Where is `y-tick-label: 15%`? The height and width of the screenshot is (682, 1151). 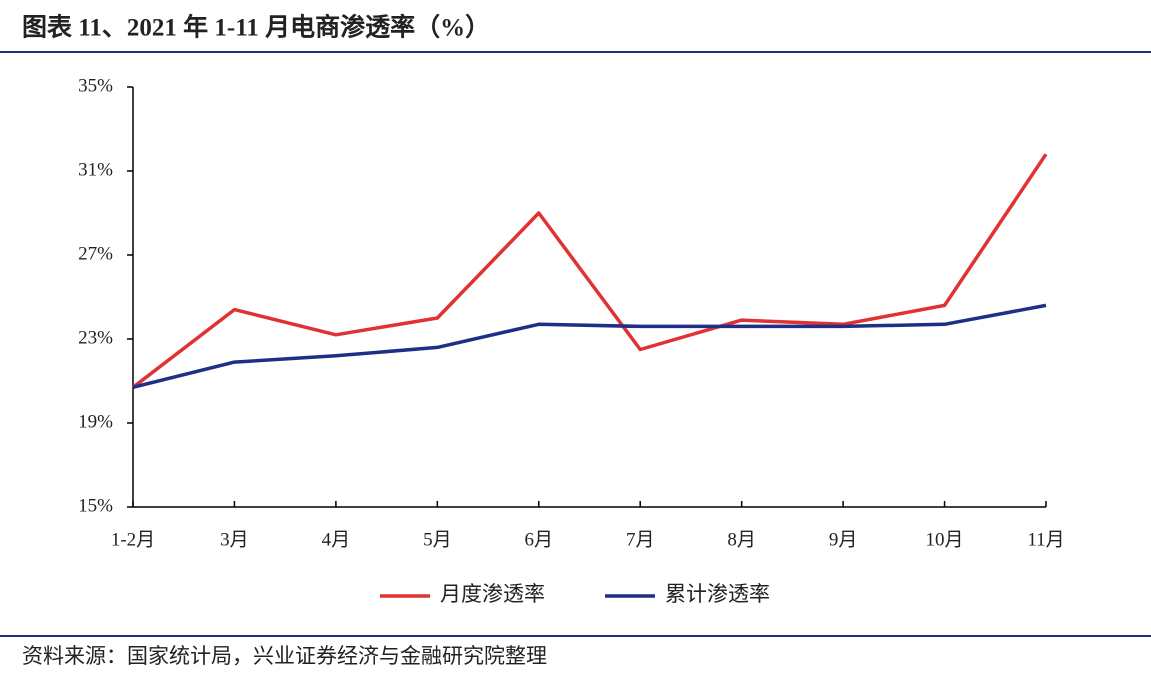
y-tick-label: 15% is located at coordinates (95, 505).